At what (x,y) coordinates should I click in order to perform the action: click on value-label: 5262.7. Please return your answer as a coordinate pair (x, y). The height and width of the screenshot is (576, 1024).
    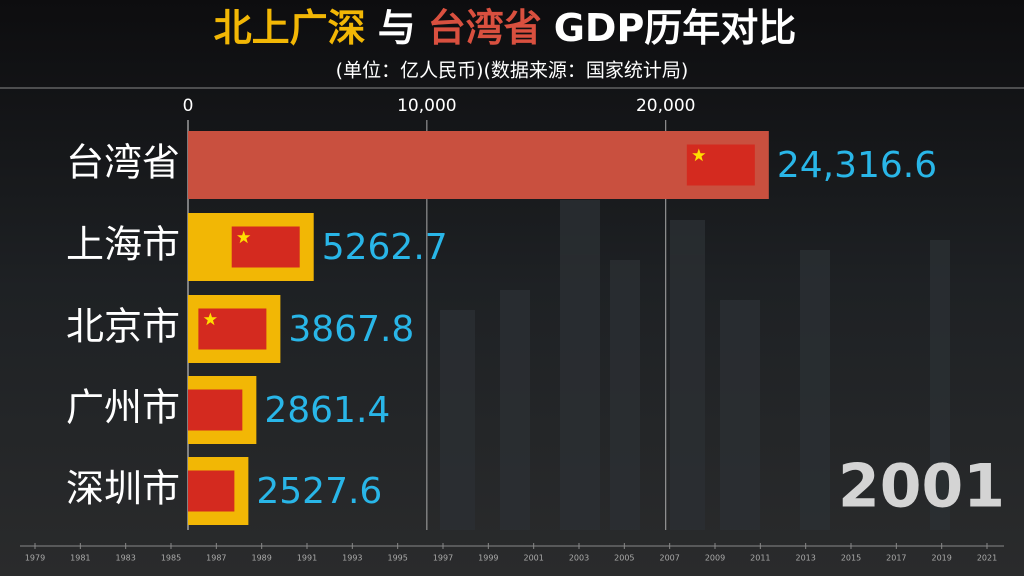
    Looking at the image, I should click on (385, 247).